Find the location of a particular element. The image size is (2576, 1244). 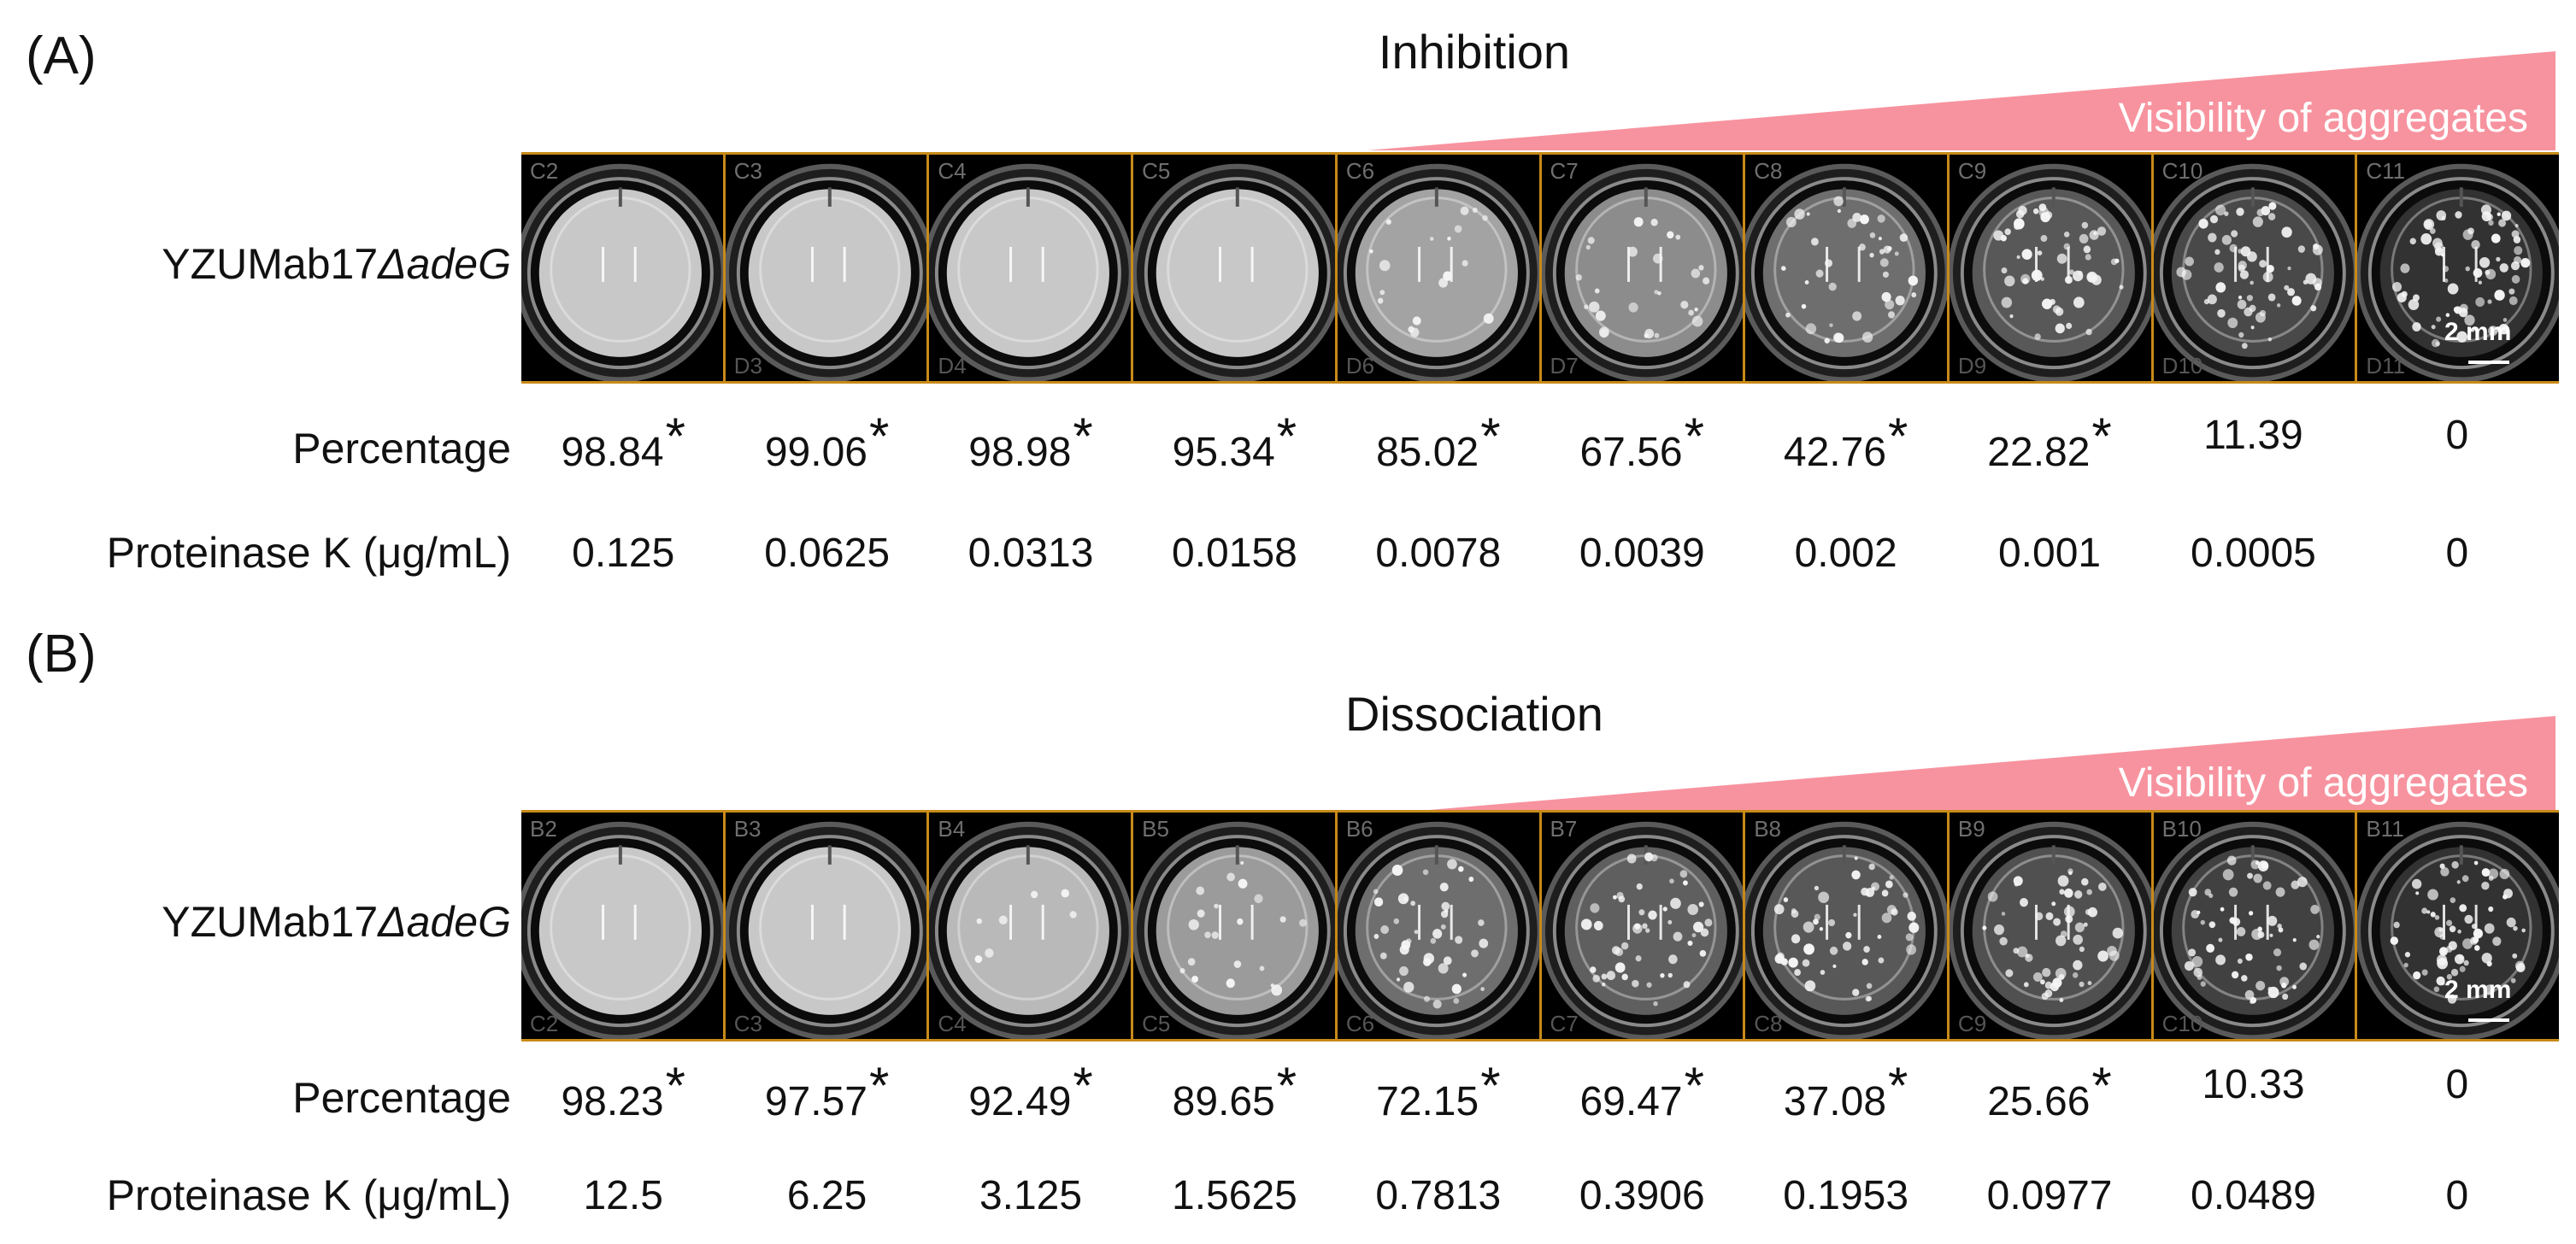

concentration-value: 0.0158 is located at coordinates (1234, 553).